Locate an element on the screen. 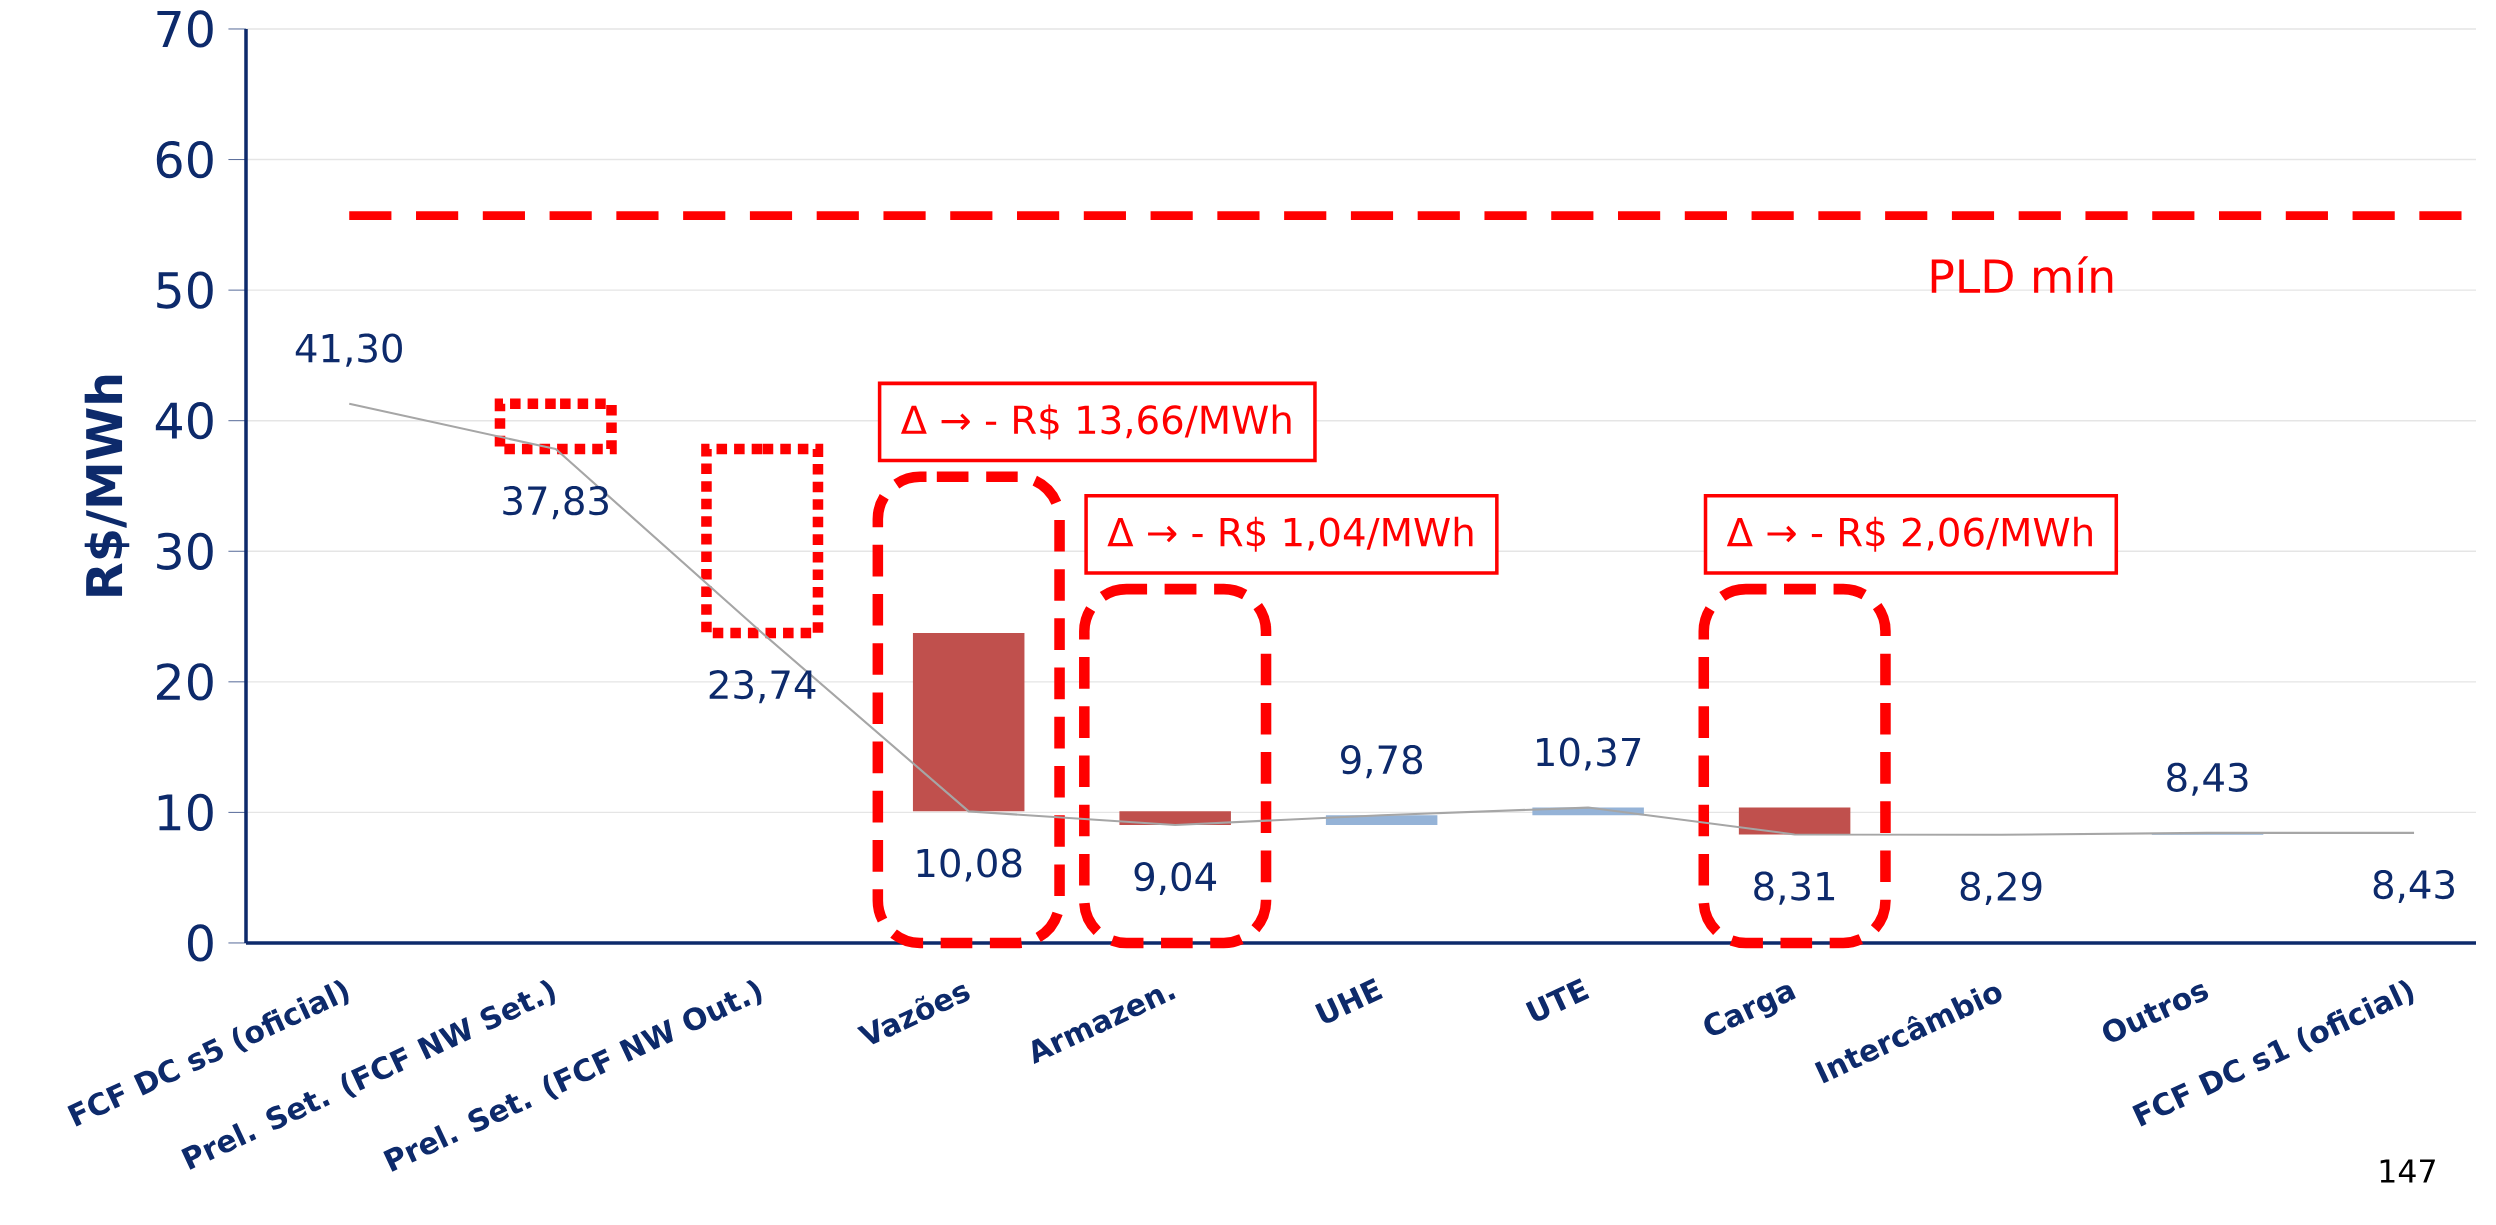 This screenshot has height=1225, width=2496. y-tick-label: 30 is located at coordinates (185, 551).